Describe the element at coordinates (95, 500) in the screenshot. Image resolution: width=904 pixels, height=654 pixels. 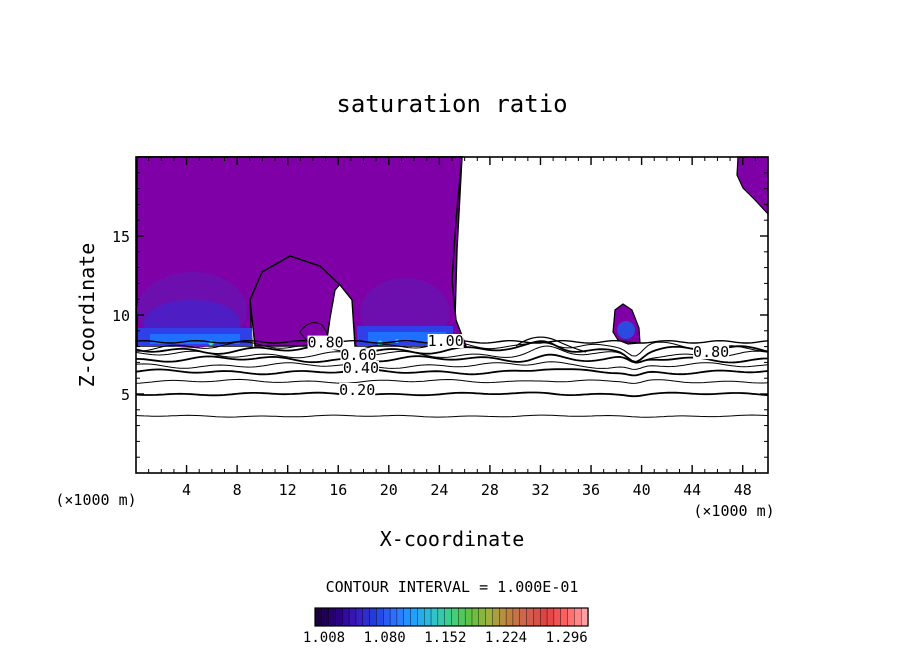
I see `x-unit-label-left: (×1000 m)` at that location.